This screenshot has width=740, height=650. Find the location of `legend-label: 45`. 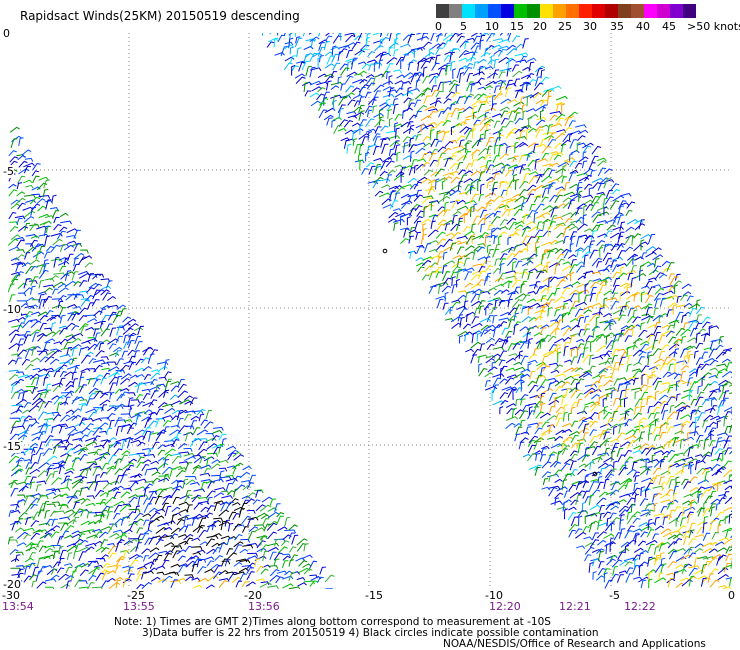

legend-label: 45 is located at coordinates (669, 26).